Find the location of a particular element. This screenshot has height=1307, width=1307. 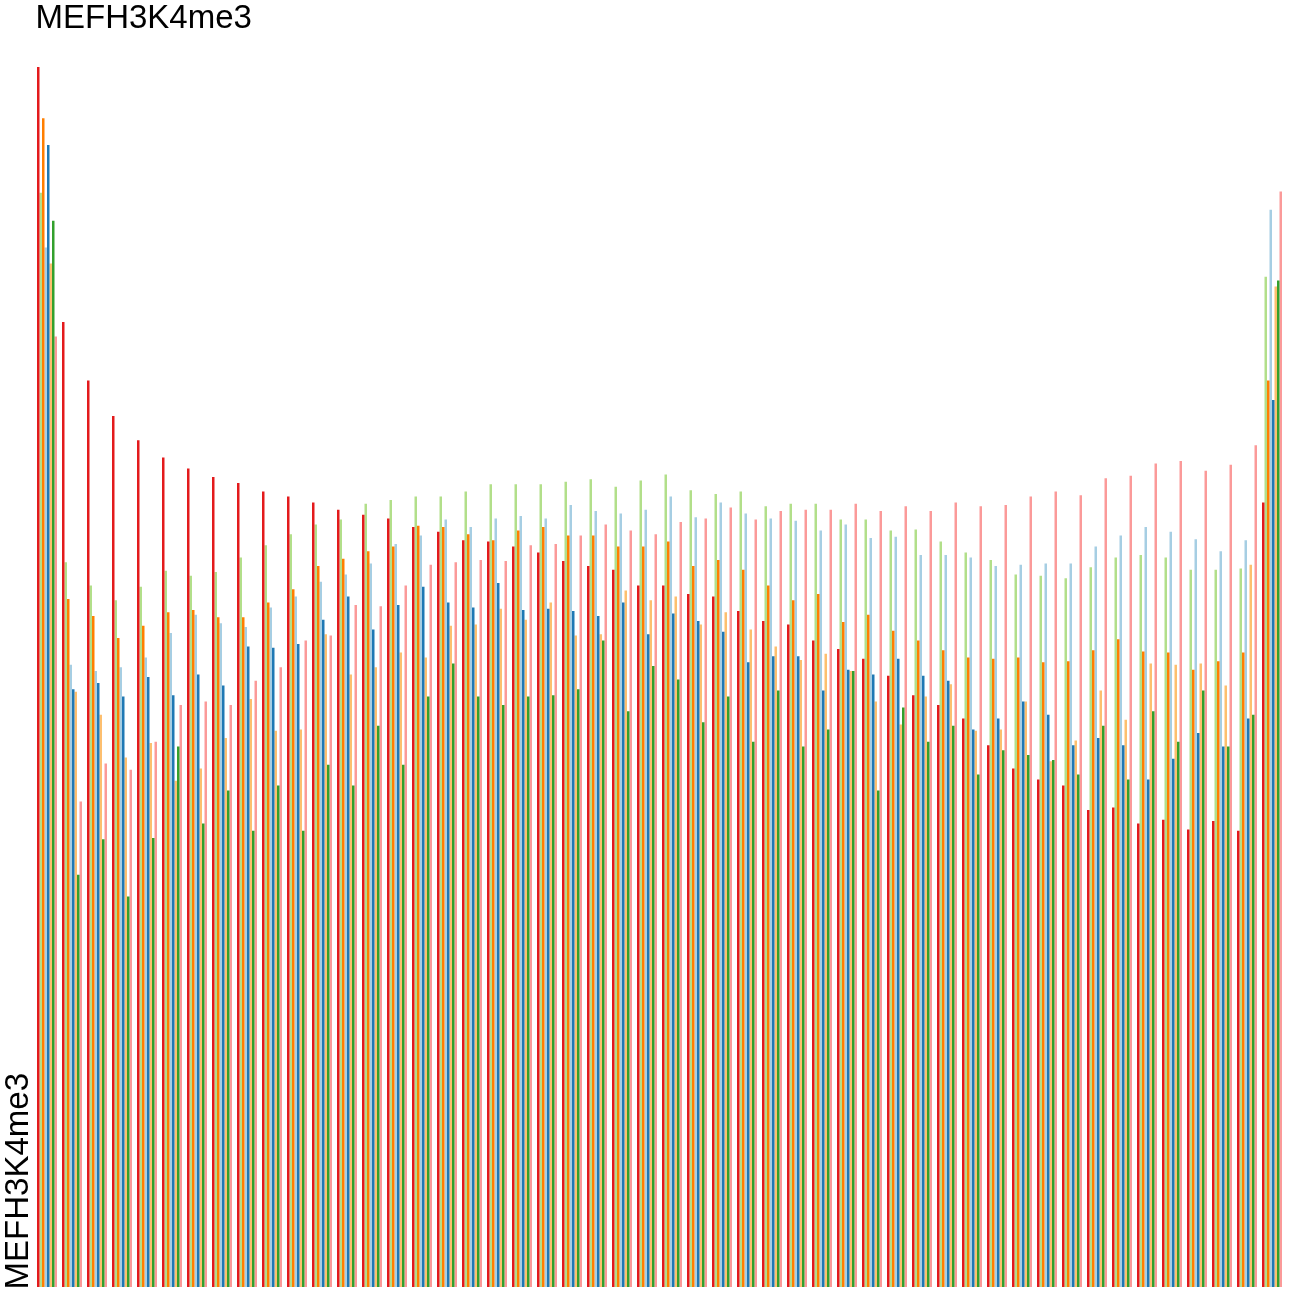

chart-title: MEFH3K4me3 is located at coordinates (143, 17).